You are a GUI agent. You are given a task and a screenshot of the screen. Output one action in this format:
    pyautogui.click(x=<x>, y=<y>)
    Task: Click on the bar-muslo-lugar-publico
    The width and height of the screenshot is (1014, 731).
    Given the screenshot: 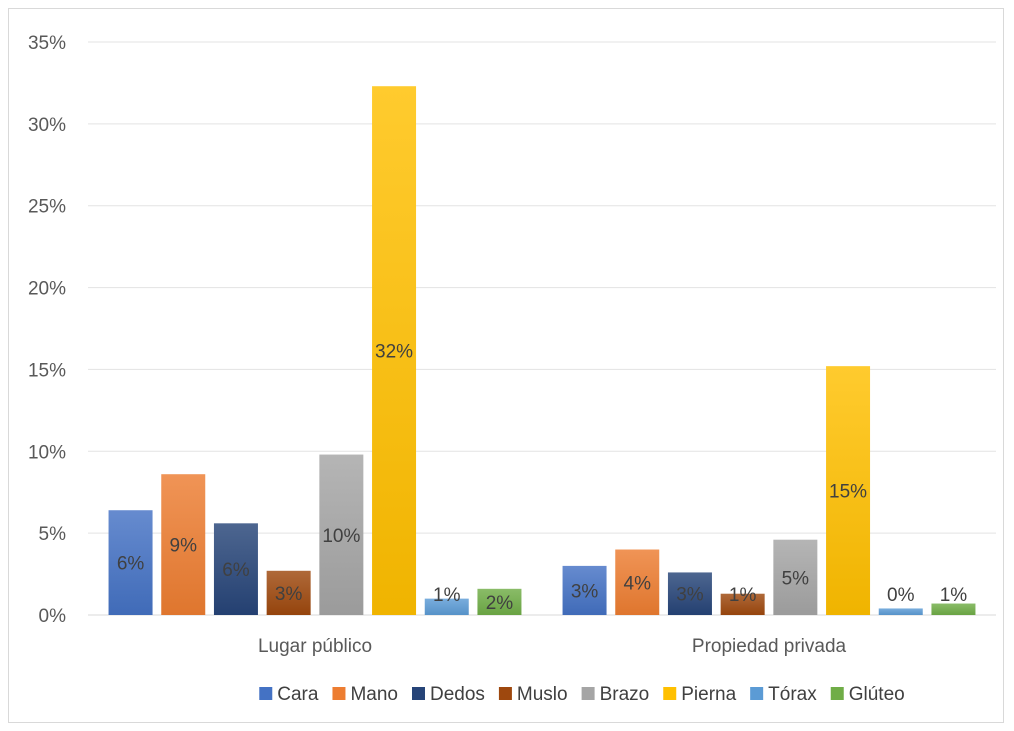 What is the action you would take?
    pyautogui.click(x=288, y=592)
    